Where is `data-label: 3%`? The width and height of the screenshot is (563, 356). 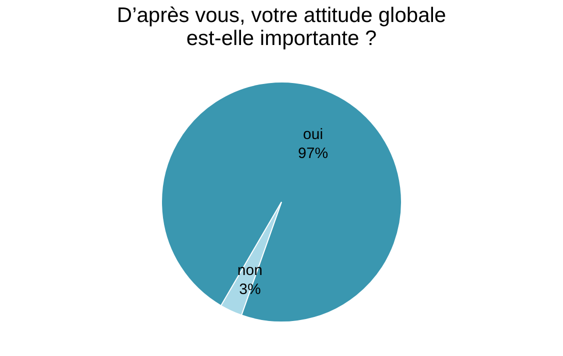 data-label: 3% is located at coordinates (250, 289).